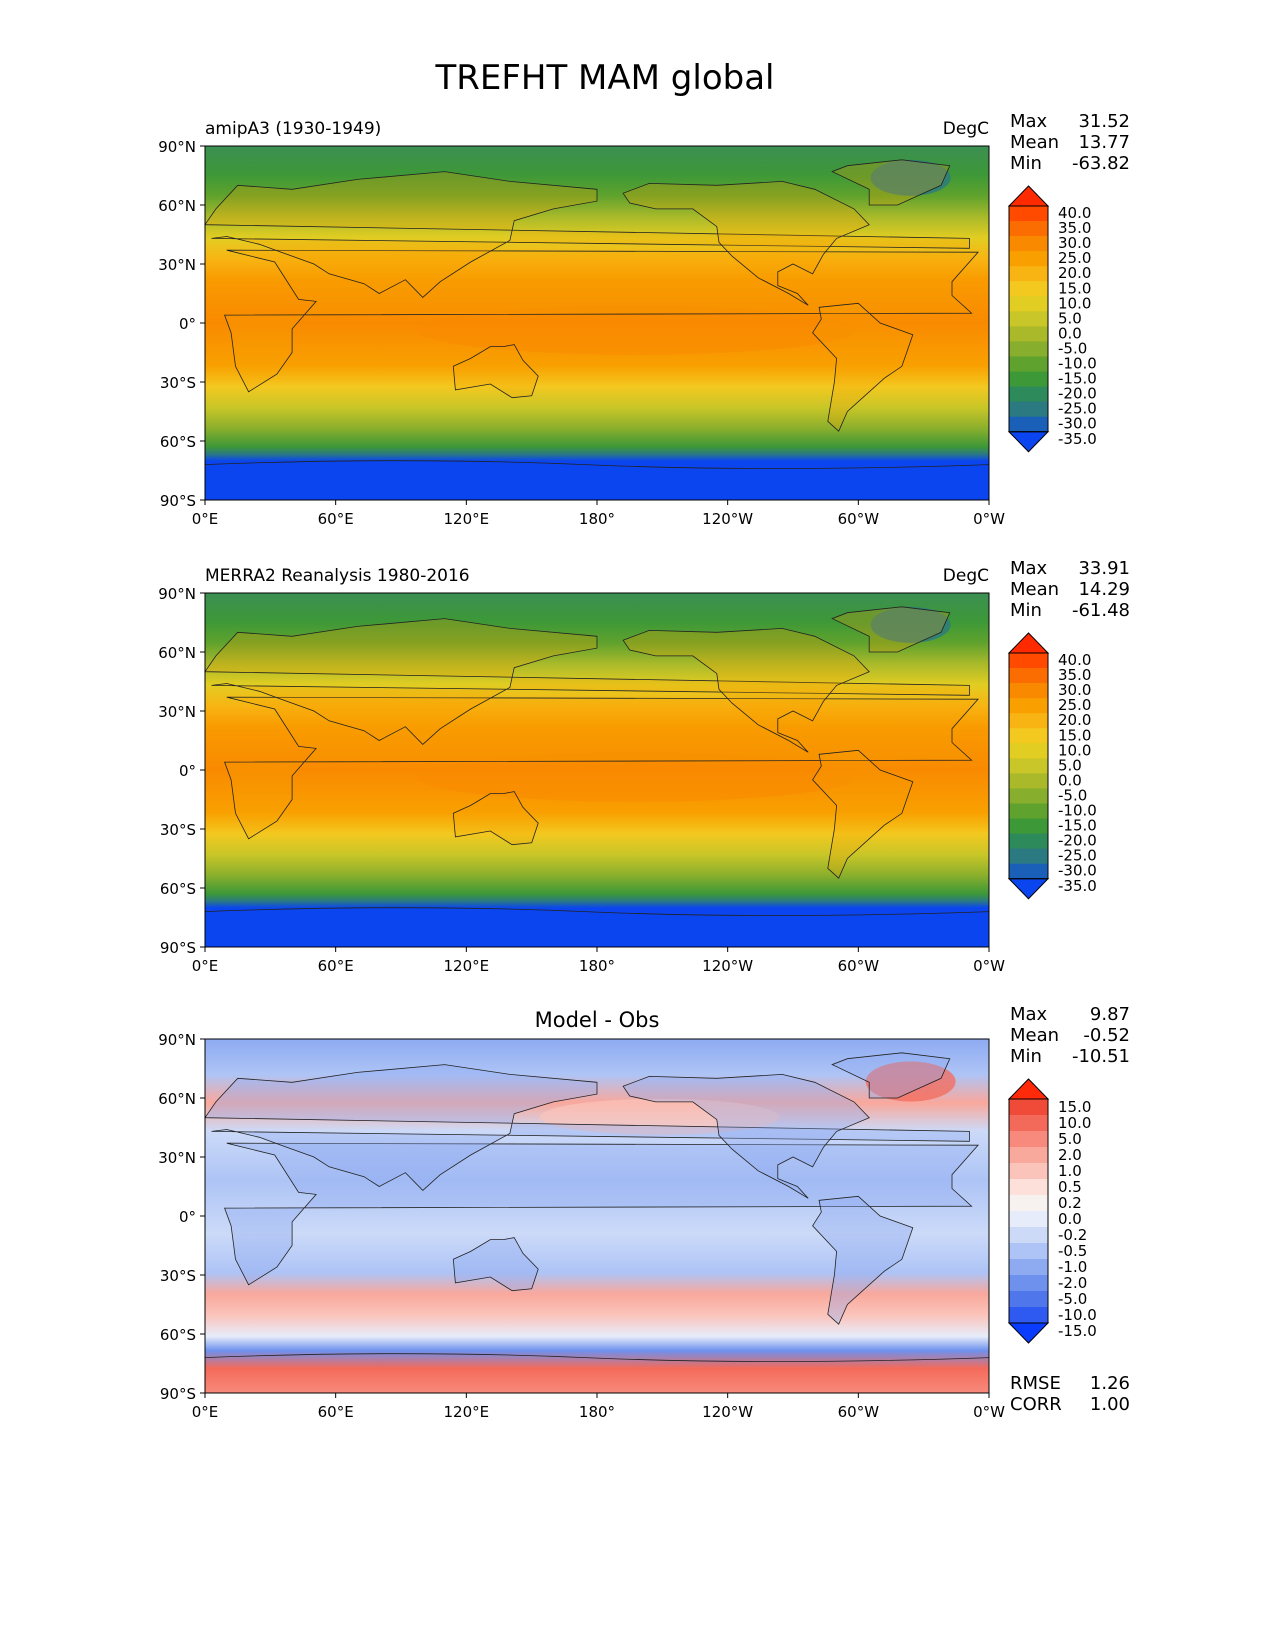 Image resolution: width=1275 pixels, height=1650 pixels. I want to click on x-tick-label: 180°, so click(597, 519).